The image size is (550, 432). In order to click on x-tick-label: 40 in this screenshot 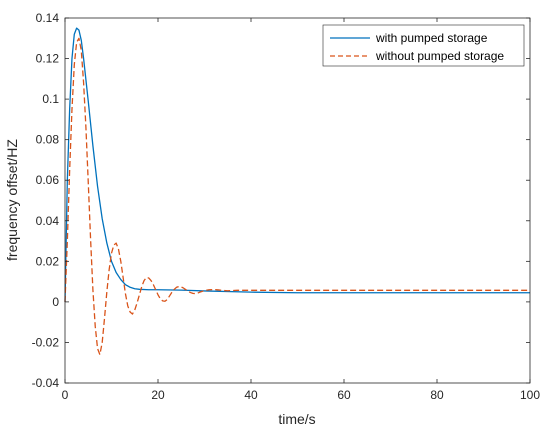, I will do `click(251, 395)`.